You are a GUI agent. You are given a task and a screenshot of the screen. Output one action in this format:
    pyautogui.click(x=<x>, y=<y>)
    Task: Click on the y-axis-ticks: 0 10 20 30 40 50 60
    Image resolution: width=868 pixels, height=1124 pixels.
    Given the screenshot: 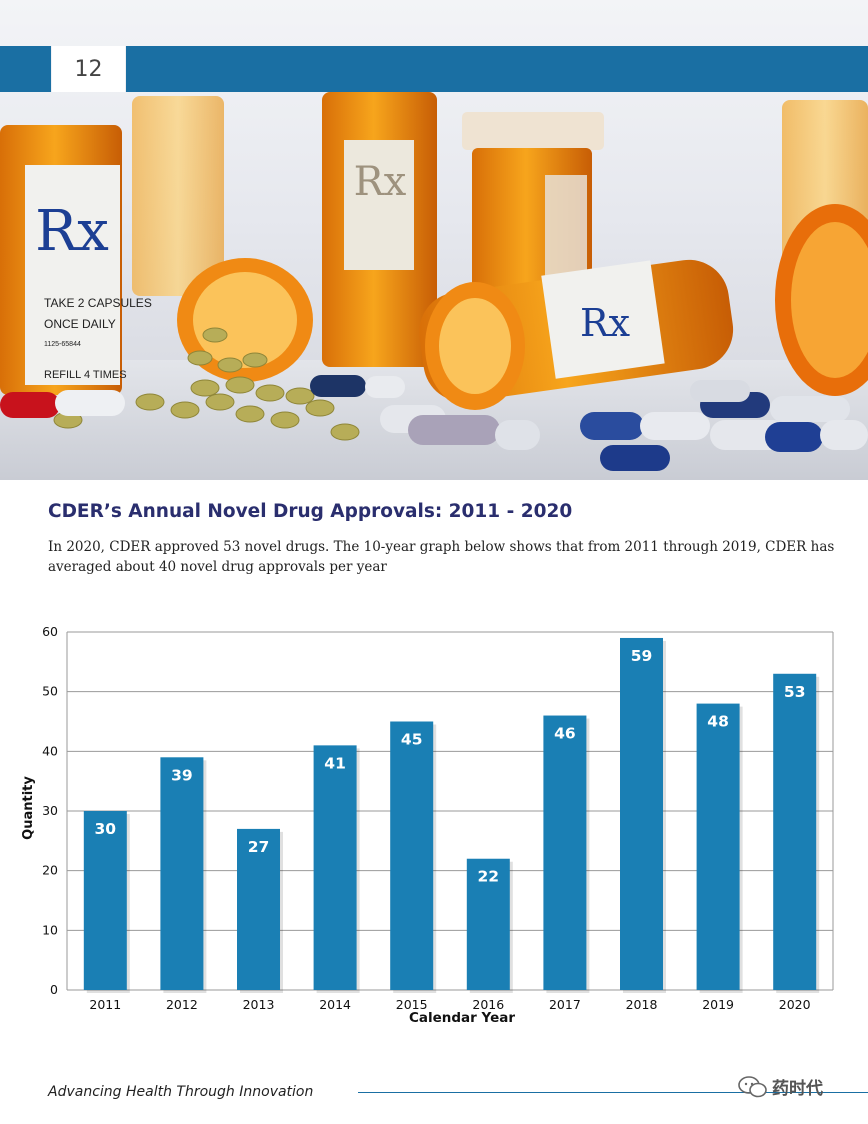 What is the action you would take?
    pyautogui.click(x=50, y=810)
    